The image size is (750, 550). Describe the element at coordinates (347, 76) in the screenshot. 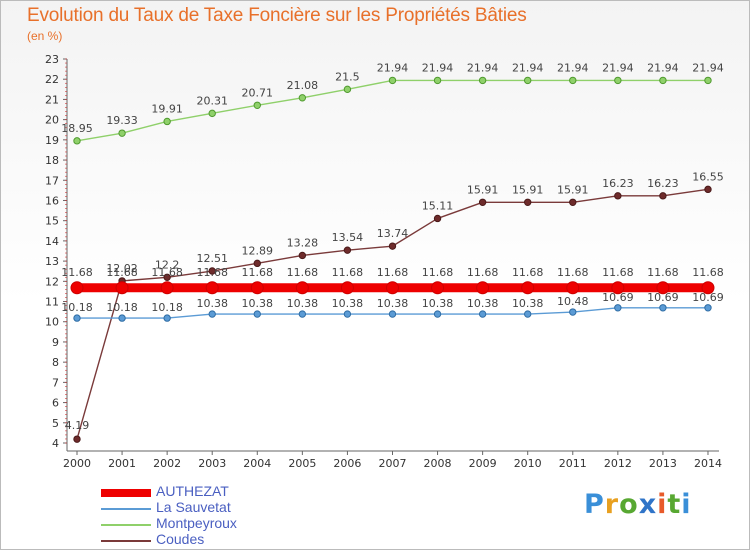

I see `data-label-montpeyroux: 21.5` at that location.